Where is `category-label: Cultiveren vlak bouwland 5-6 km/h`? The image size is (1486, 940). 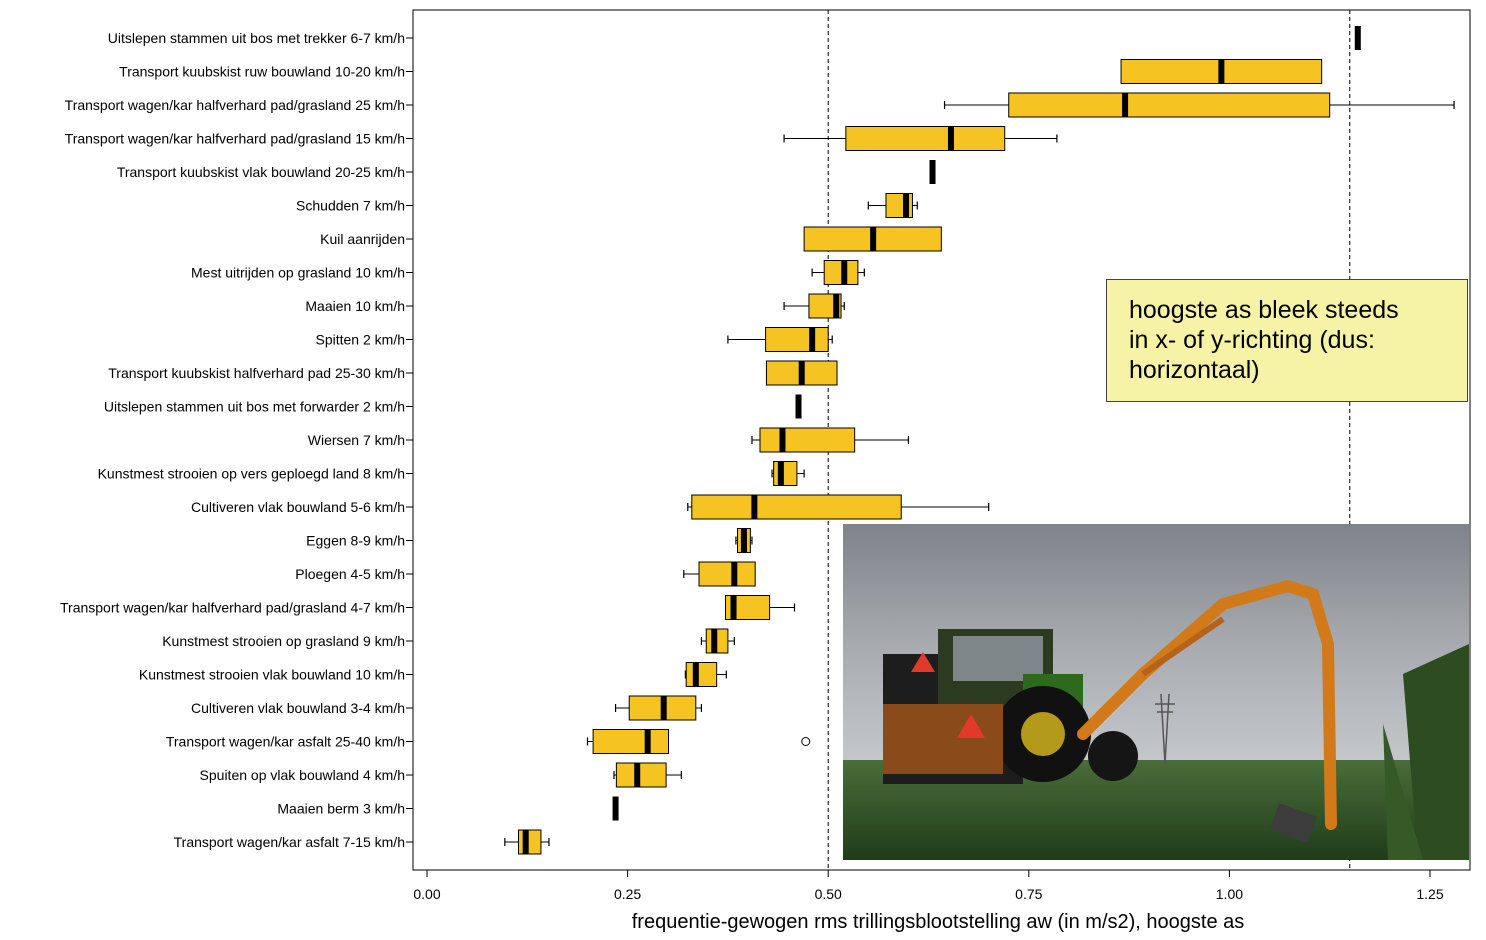 category-label: Cultiveren vlak bouwland 5-6 km/h is located at coordinates (298, 507).